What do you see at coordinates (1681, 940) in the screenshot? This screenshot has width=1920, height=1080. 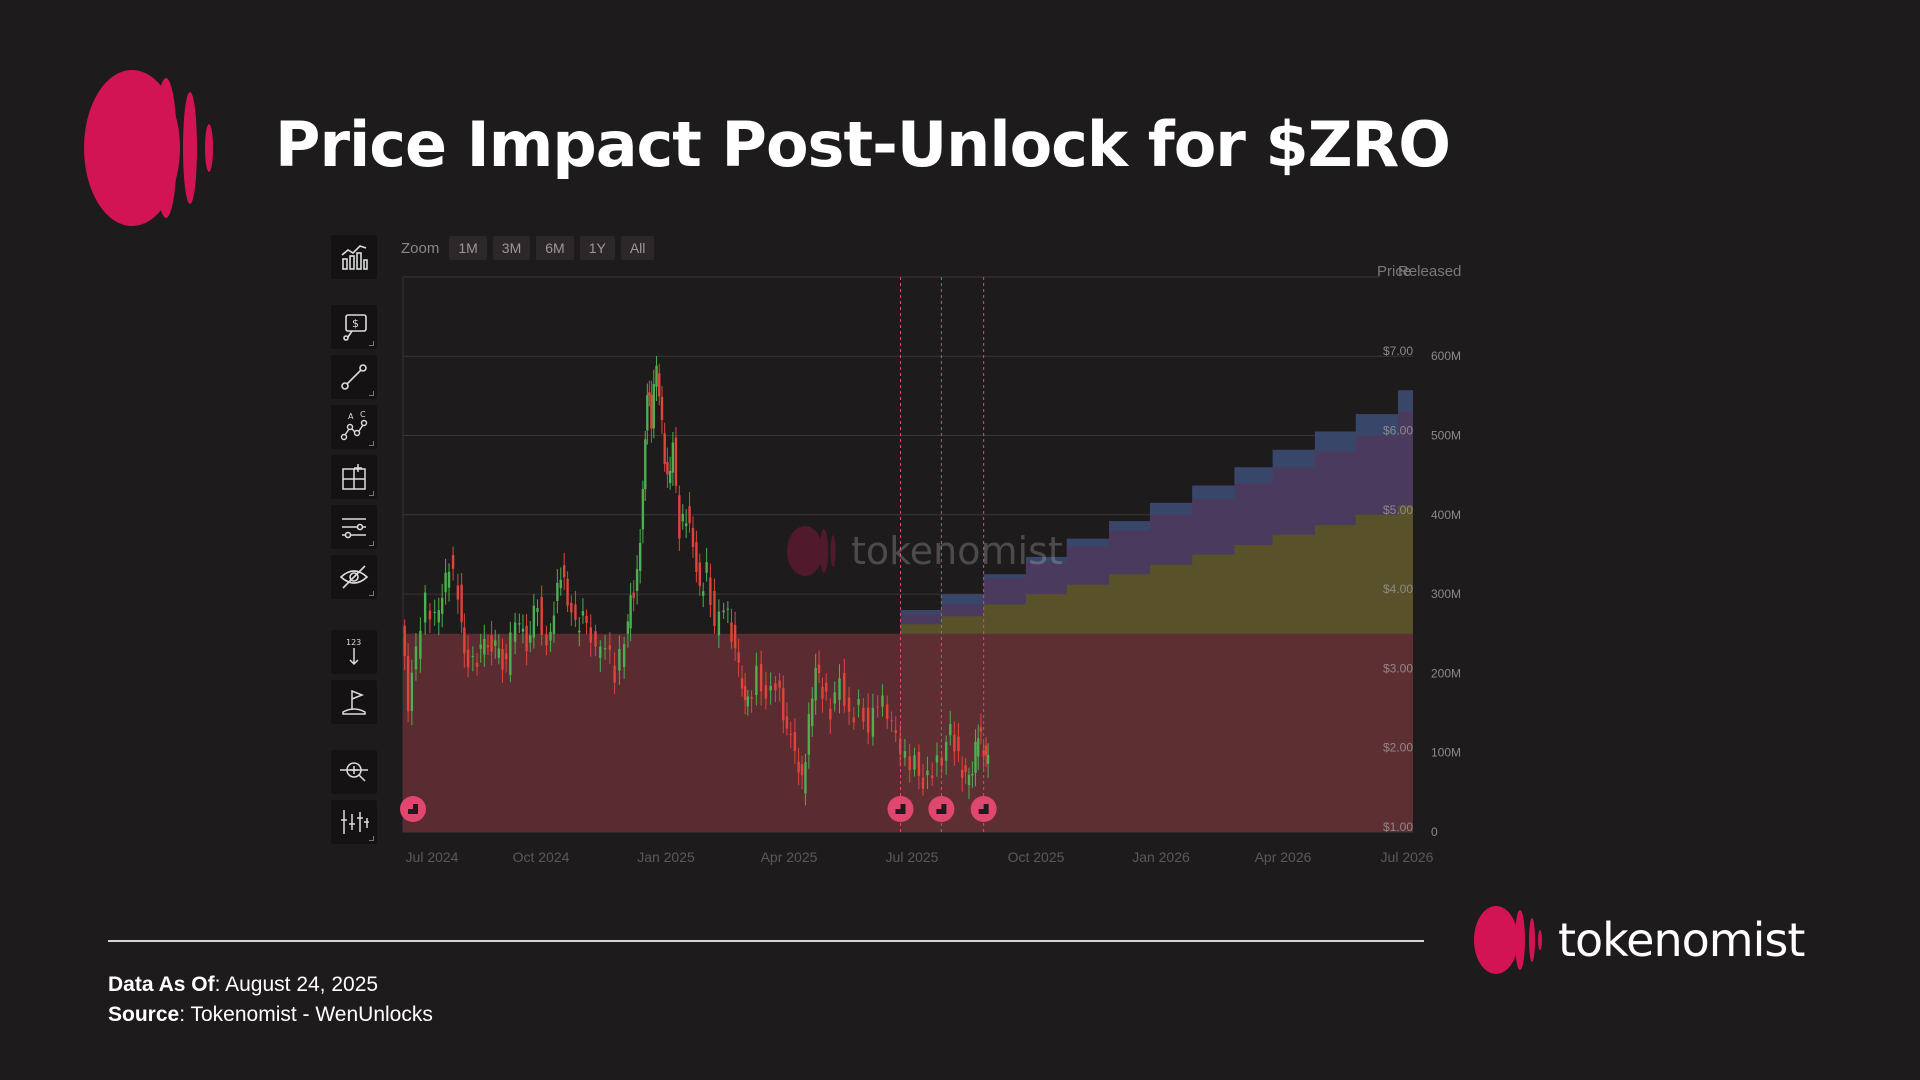 I see `brand-name: tokenomist` at bounding box center [1681, 940].